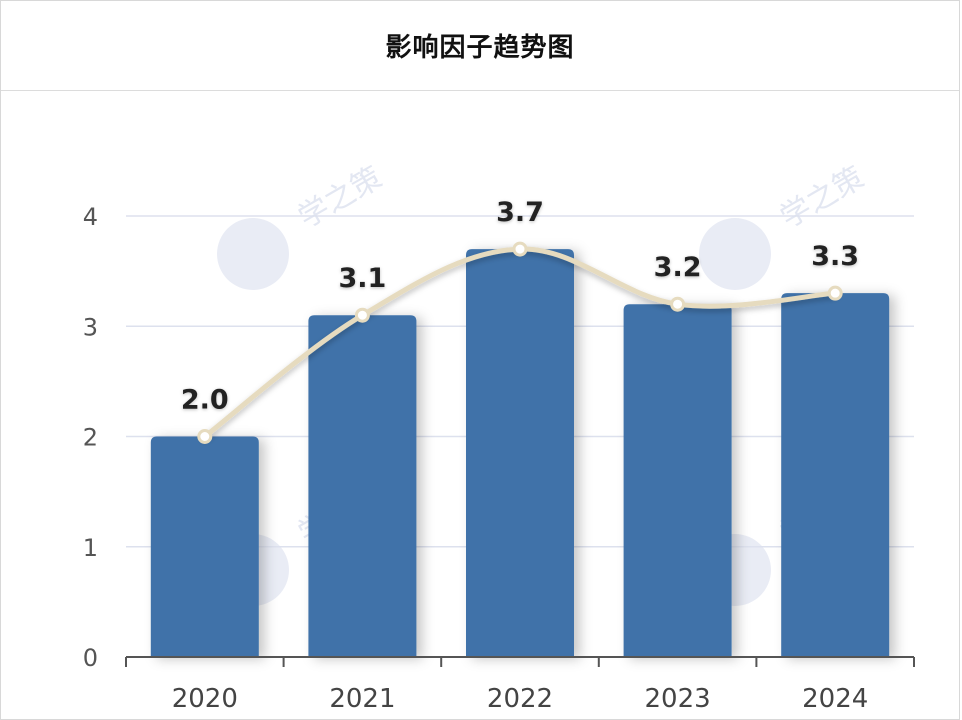 This screenshot has height=720, width=962. Describe the element at coordinates (90, 217) in the screenshot. I see `y-tick-label: 4` at that location.